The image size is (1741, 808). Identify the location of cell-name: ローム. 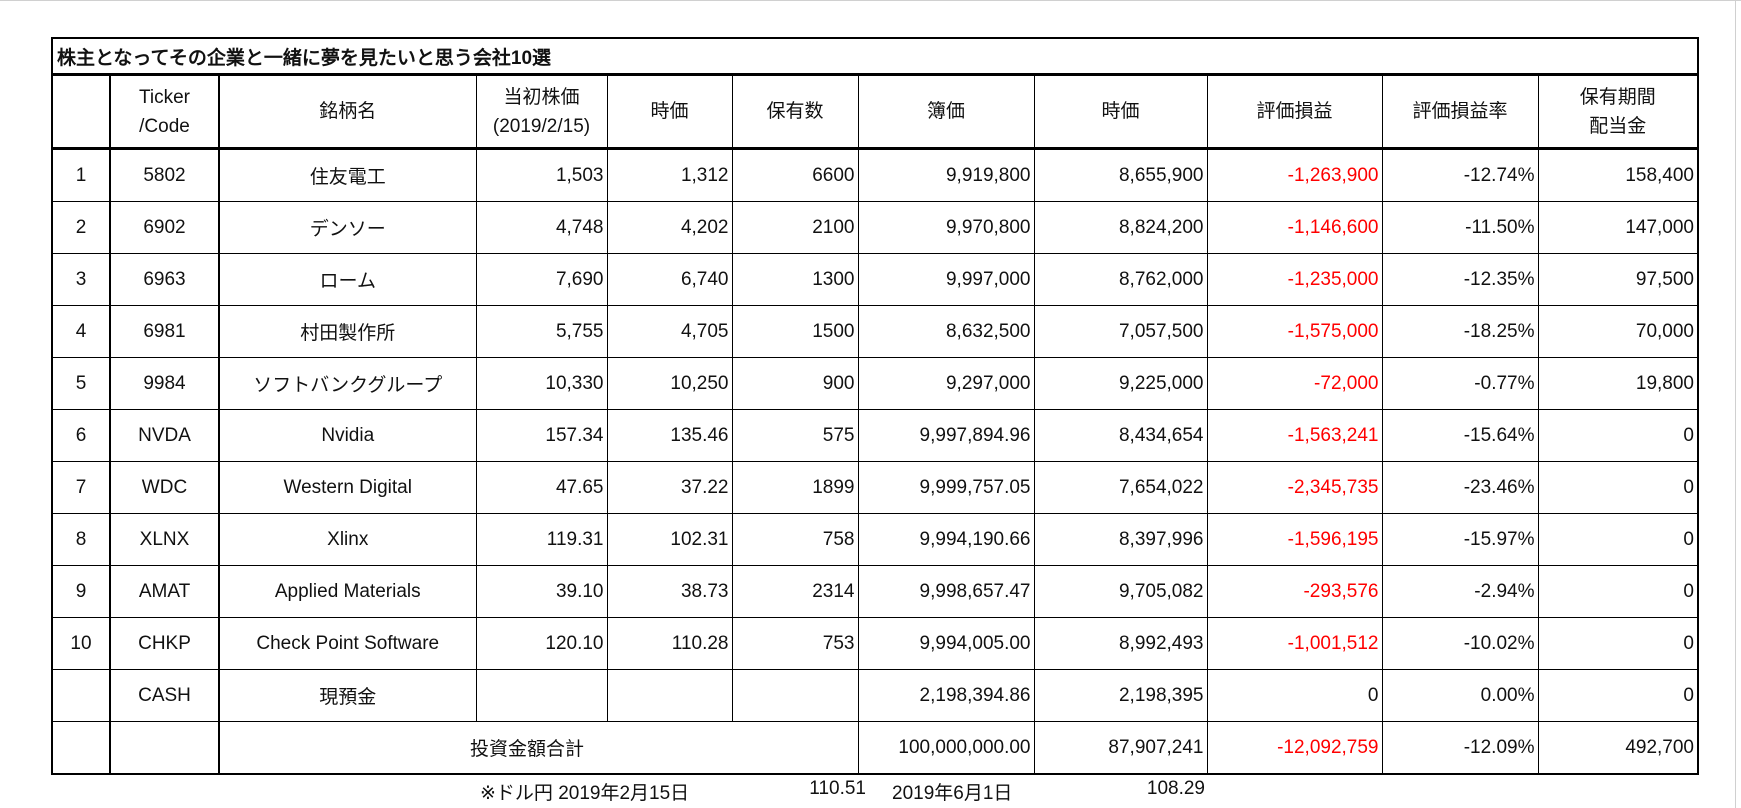
(347, 279).